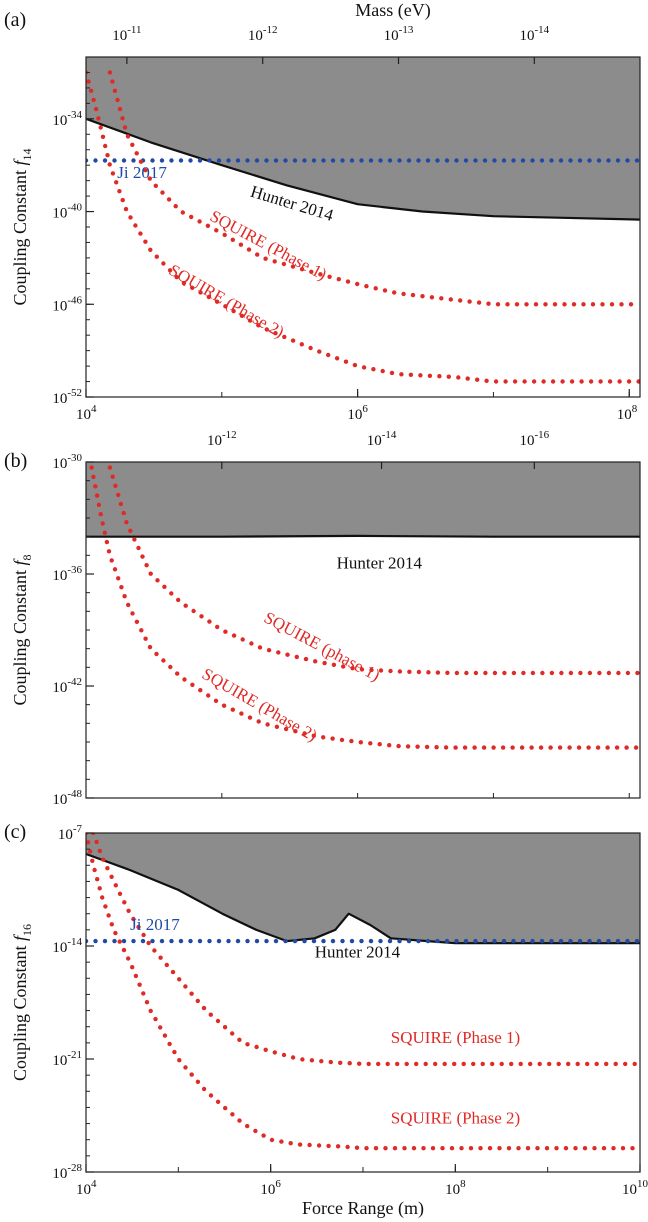 This screenshot has height=1222, width=648. Describe the element at coordinates (635, 1188) in the screenshot. I see `x-tick-label: 1010` at that location.